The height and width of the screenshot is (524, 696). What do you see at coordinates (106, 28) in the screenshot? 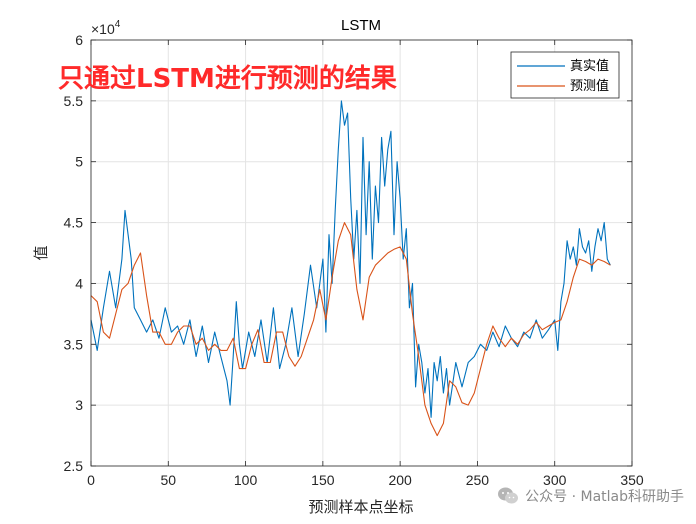
I see `y-exponent-label: ×10⁴` at bounding box center [106, 28].